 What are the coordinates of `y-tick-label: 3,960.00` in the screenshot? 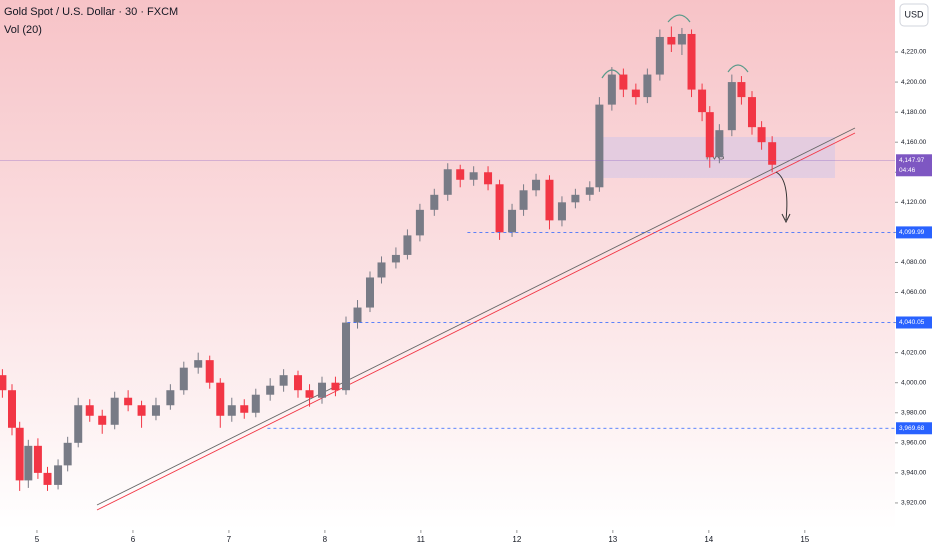 It's located at (914, 443).